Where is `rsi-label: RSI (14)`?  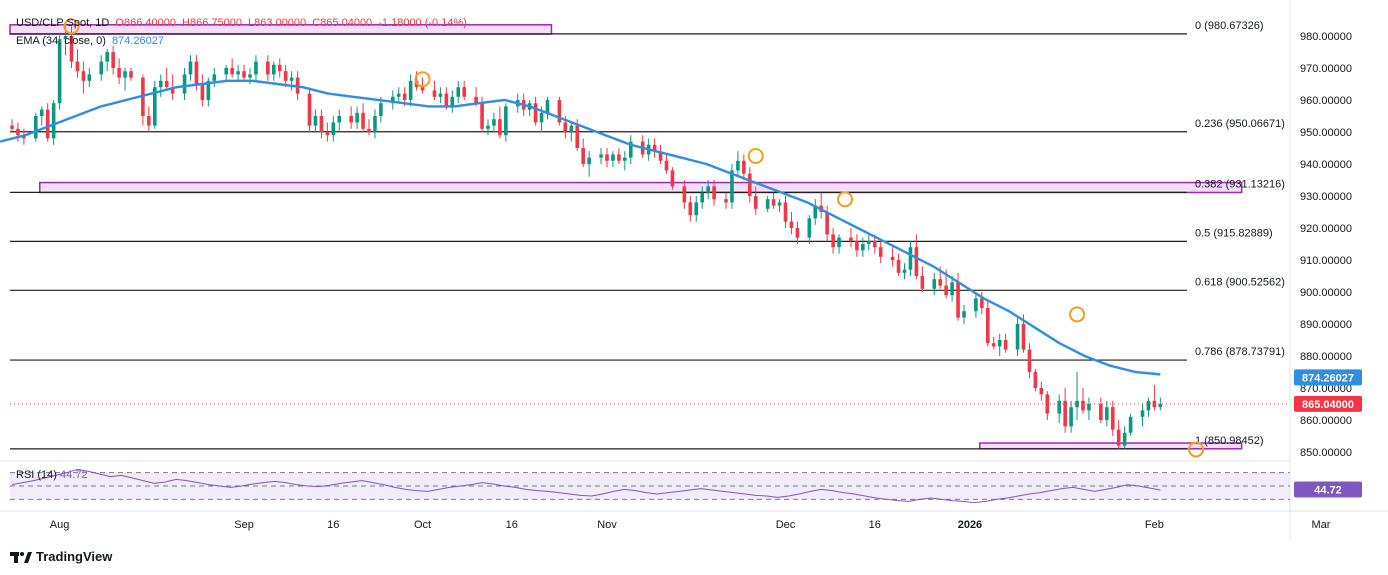 rsi-label: RSI (14) is located at coordinates (36, 475).